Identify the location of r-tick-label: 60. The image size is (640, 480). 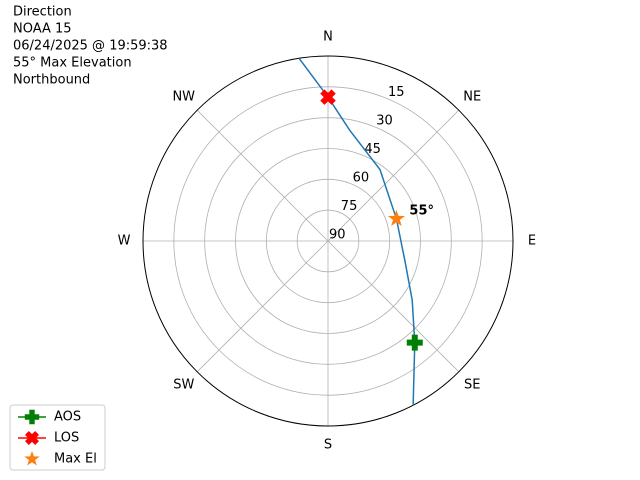
(361, 178).